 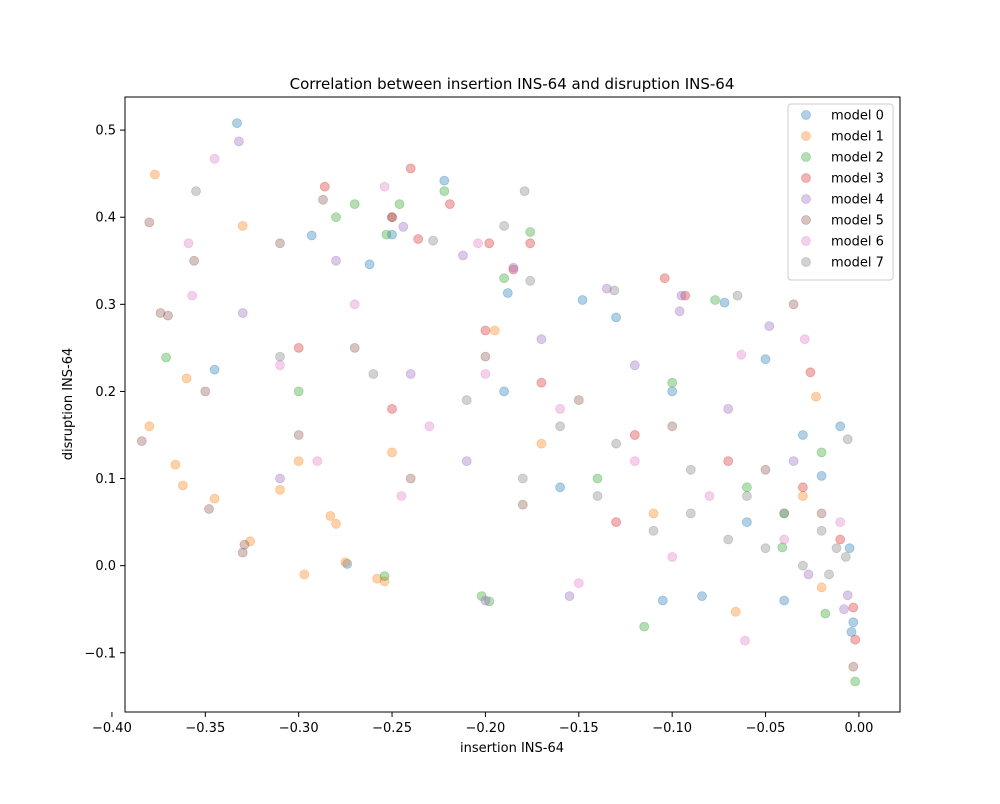 I want to click on y-tick-label: 0.0, so click(x=105, y=566).